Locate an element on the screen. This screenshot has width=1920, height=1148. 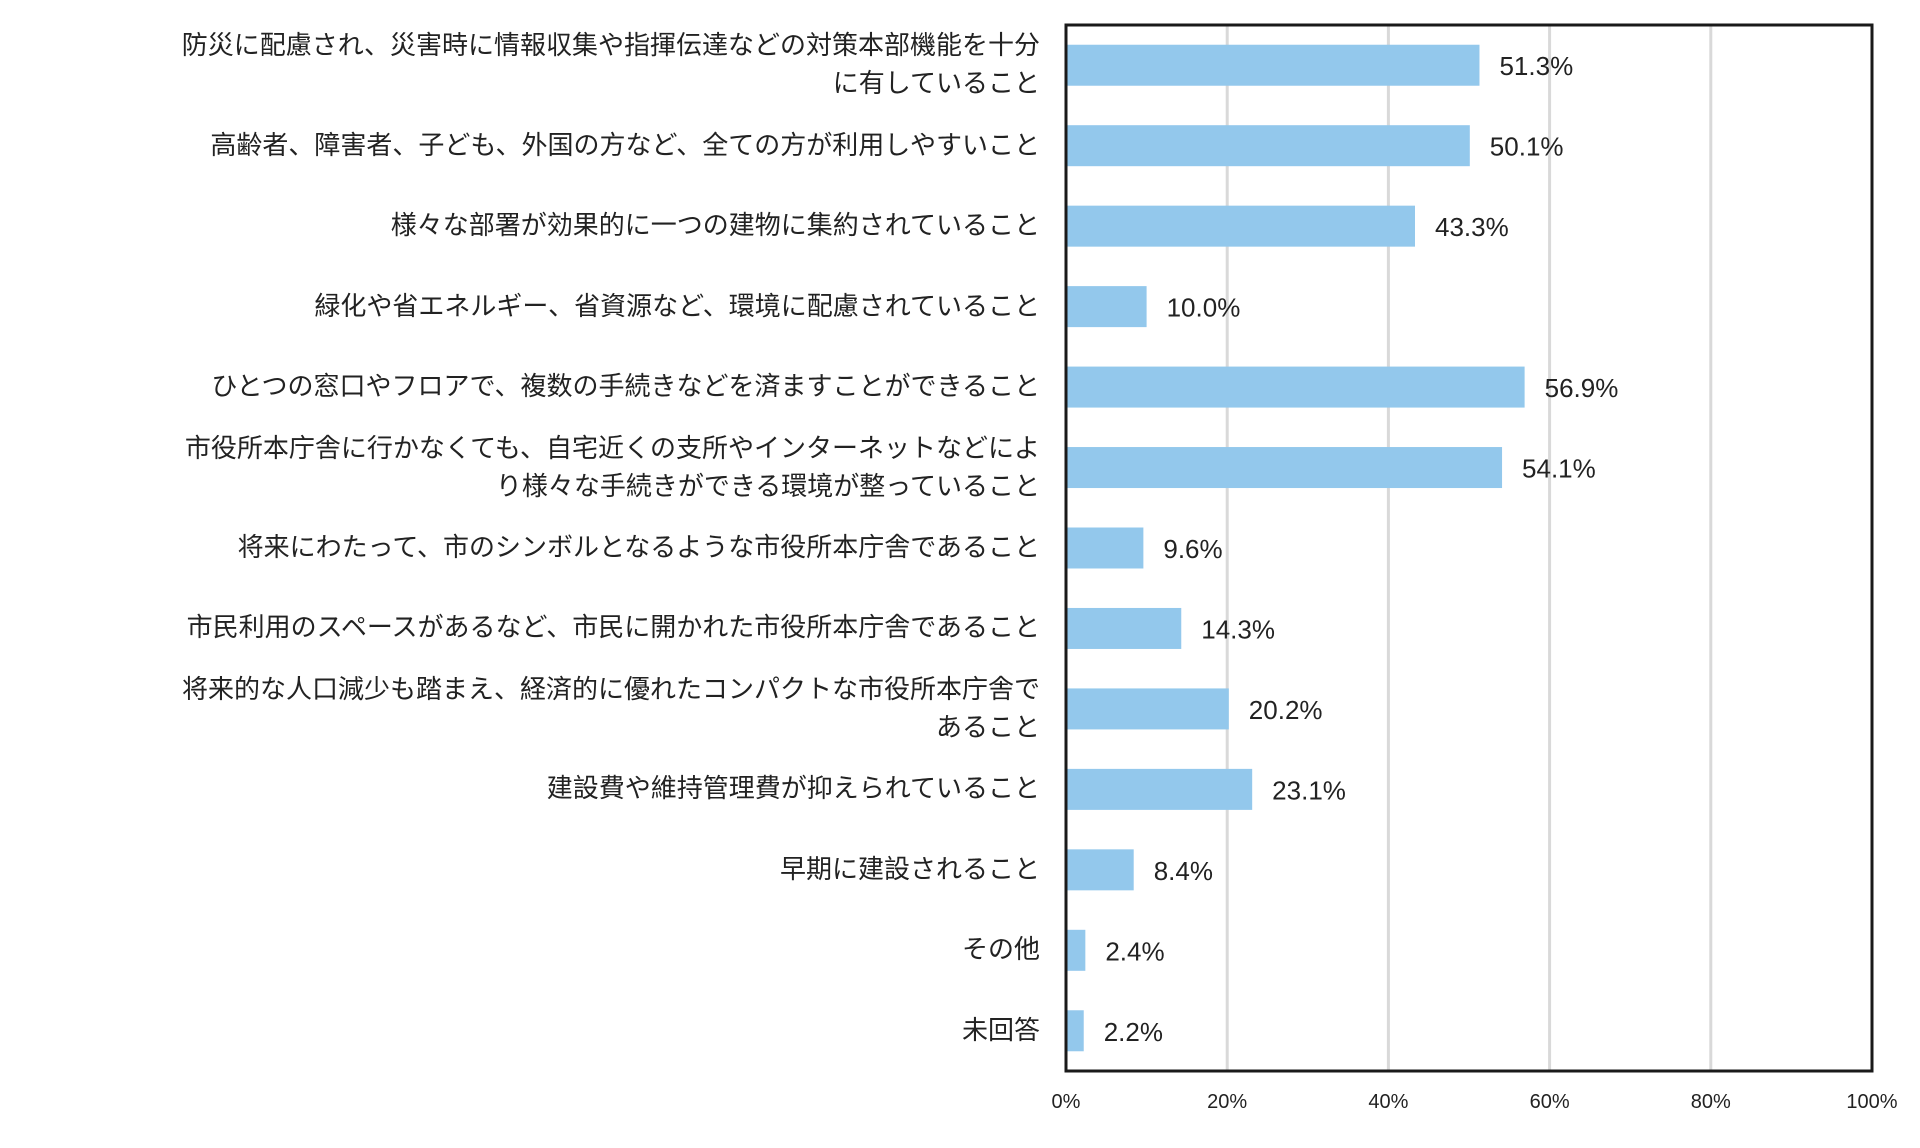
category-label-line: 将来的な人口減少も踏まえ、経済的に優れたコンパクトな市役所本庁舎で is located at coordinates (610, 689).